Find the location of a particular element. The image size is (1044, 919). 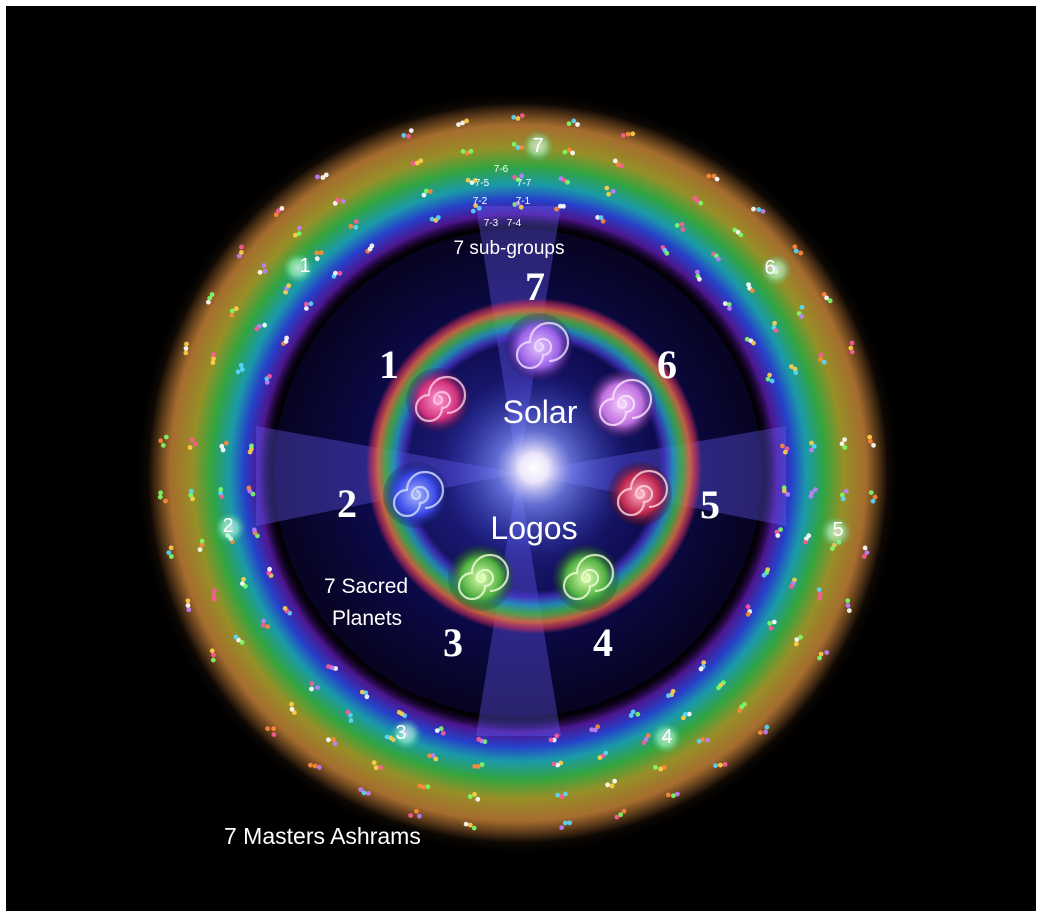

subgroup-label: 7-2 is located at coordinates (480, 201).